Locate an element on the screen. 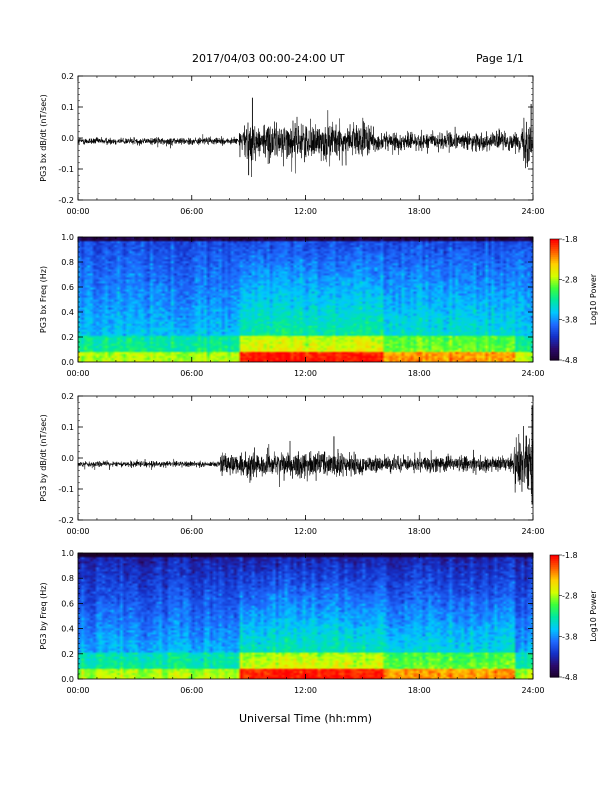  x-axis-label: Universal Time (hh:mm) is located at coordinates (305, 718).